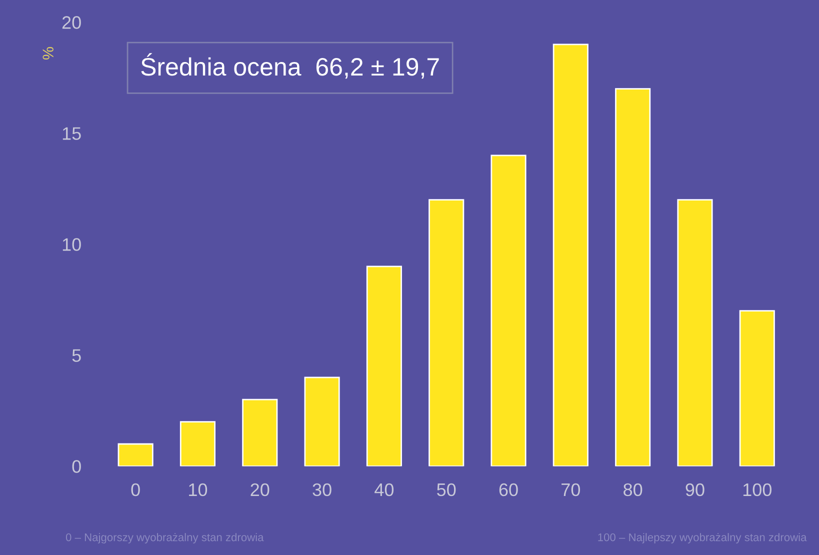 Image resolution: width=819 pixels, height=555 pixels. Describe the element at coordinates (198, 489) in the screenshot. I see `x-tick-label: 10` at that location.